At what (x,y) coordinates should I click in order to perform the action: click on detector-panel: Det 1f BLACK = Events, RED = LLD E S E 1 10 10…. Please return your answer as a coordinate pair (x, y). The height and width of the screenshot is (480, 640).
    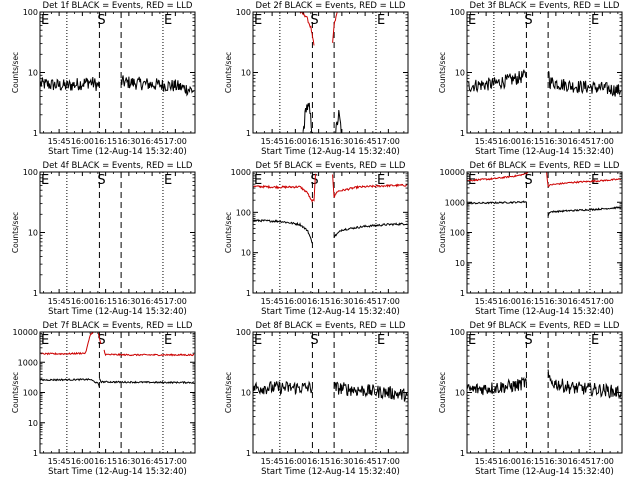
    Looking at the image, I should click on (103, 79).